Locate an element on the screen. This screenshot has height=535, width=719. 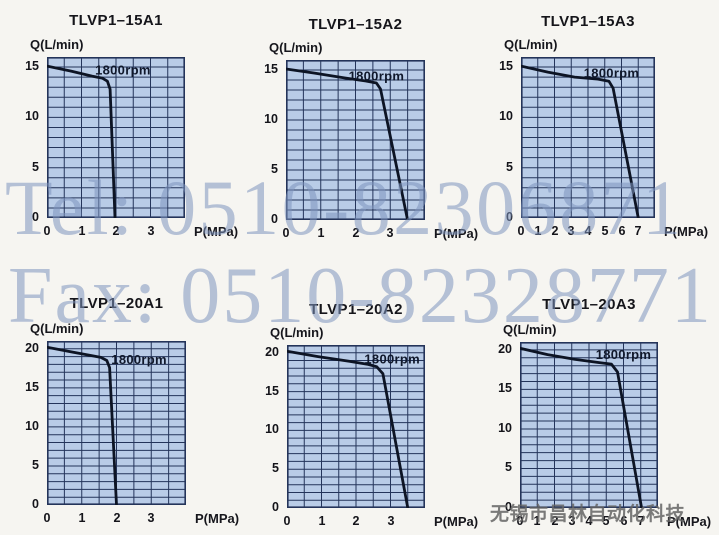
chart-title: TLVP1–15A2 is located at coordinates (355, 24).